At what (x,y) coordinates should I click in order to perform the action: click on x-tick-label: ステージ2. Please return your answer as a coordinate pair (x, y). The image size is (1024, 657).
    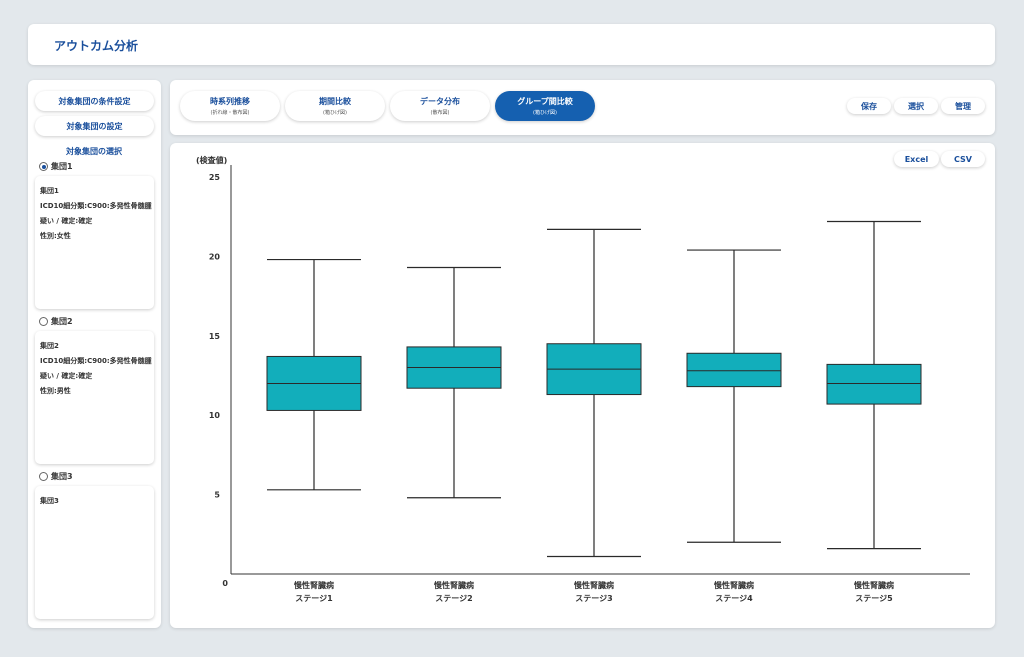
    Looking at the image, I should click on (453, 598).